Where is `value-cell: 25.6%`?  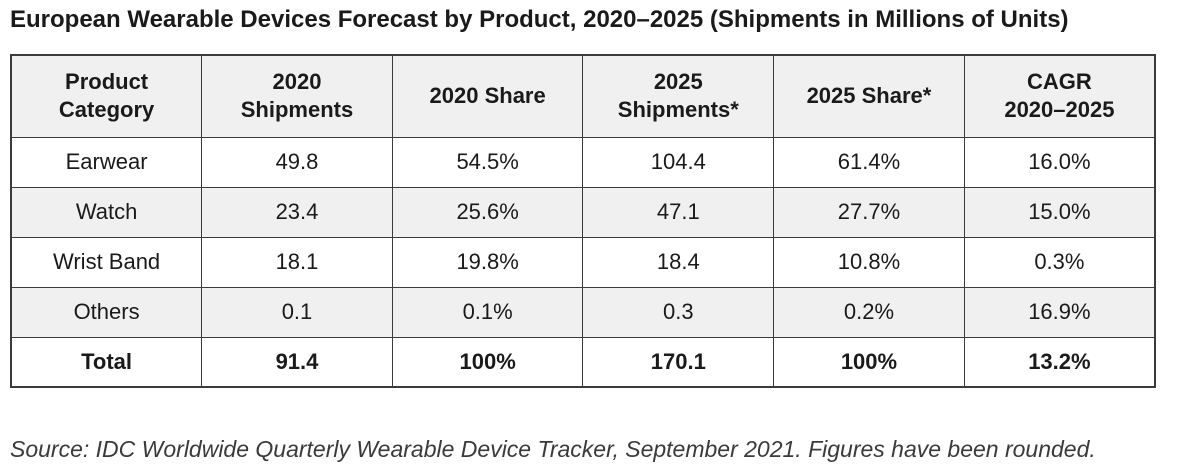 value-cell: 25.6% is located at coordinates (487, 212).